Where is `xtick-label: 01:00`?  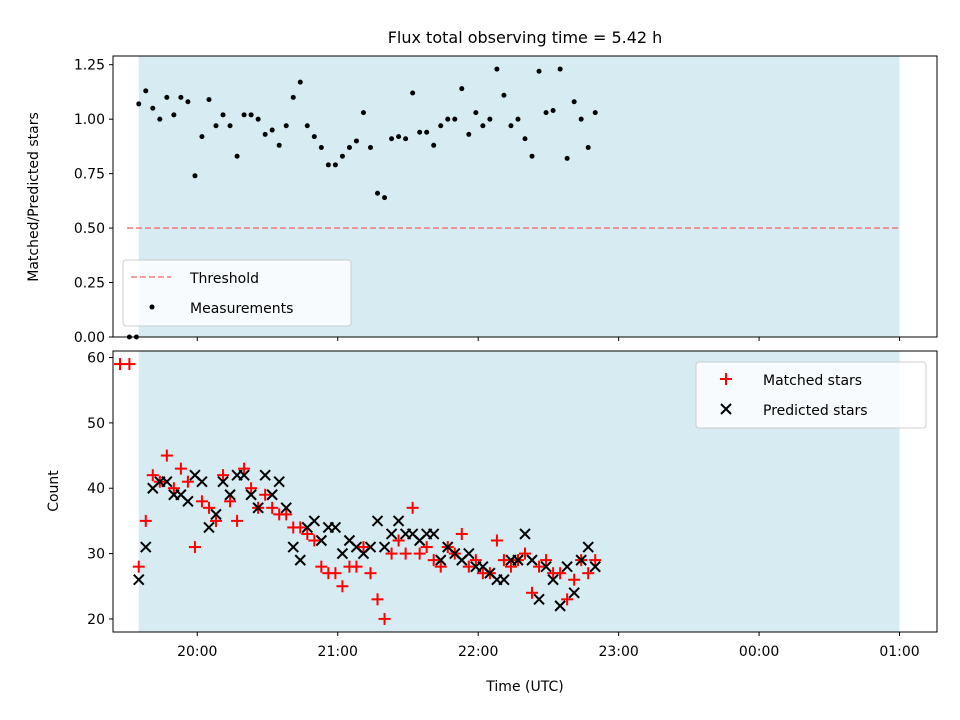
xtick-label: 01:00 is located at coordinates (899, 652).